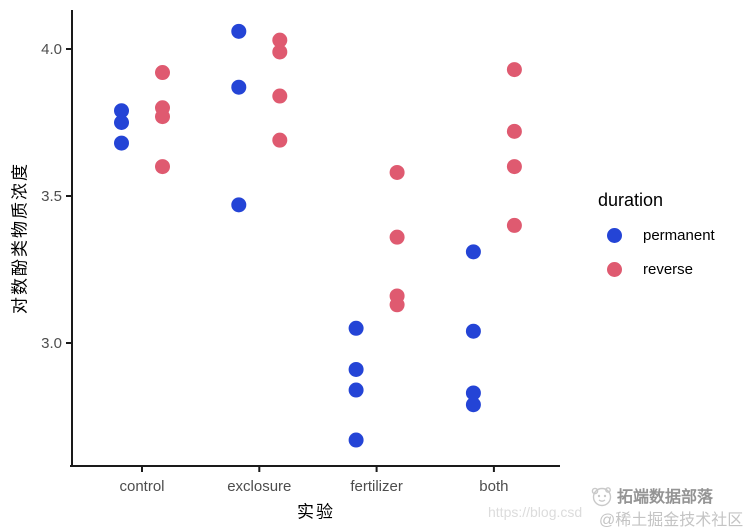  What do you see at coordinates (141, 486) in the screenshot?
I see `x-tick-label: control` at bounding box center [141, 486].